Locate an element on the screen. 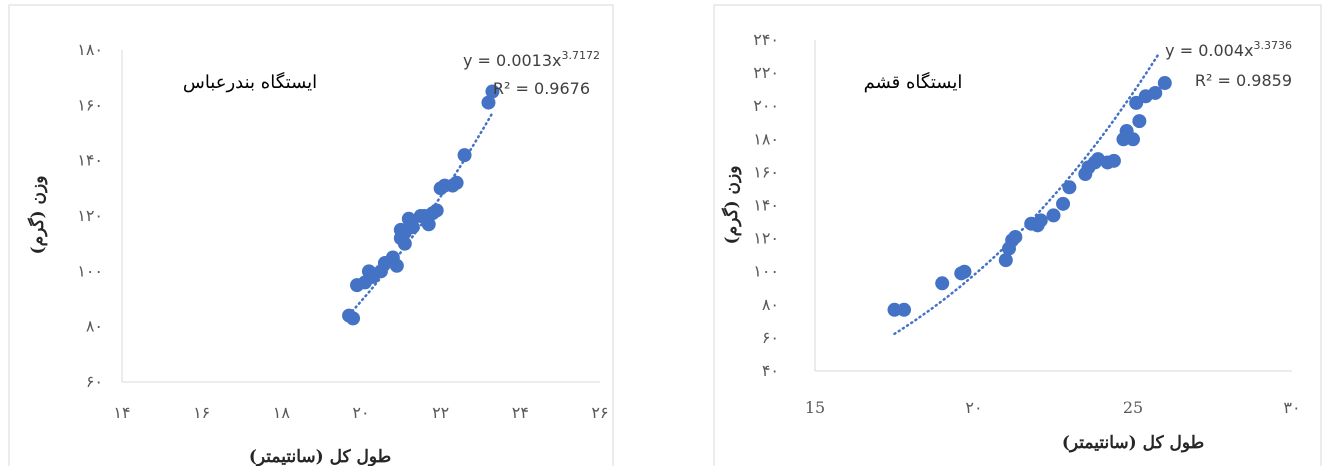 This screenshot has height=466, width=1323. y-axis-title-background is located at coordinates (39, 215).